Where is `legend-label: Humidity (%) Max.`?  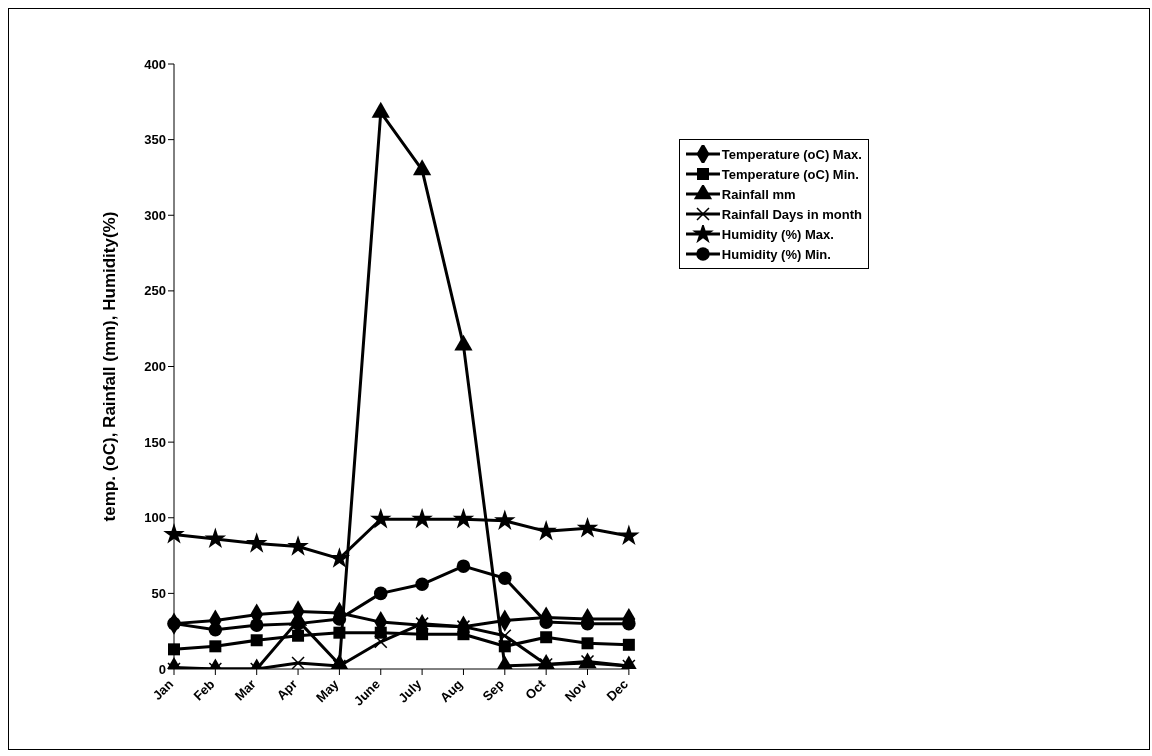
legend-label: Humidity (%) Max. is located at coordinates (777, 234).